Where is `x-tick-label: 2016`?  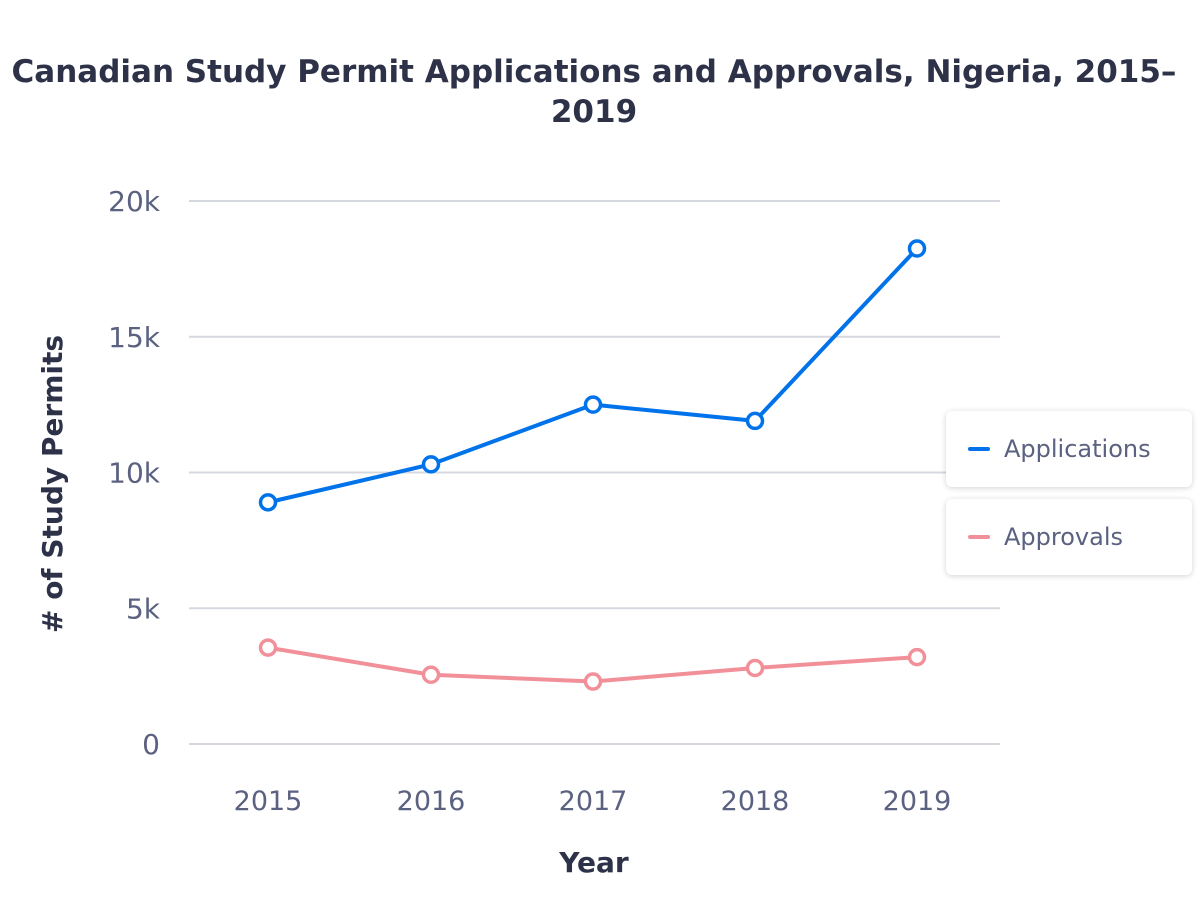 x-tick-label: 2016 is located at coordinates (431, 801).